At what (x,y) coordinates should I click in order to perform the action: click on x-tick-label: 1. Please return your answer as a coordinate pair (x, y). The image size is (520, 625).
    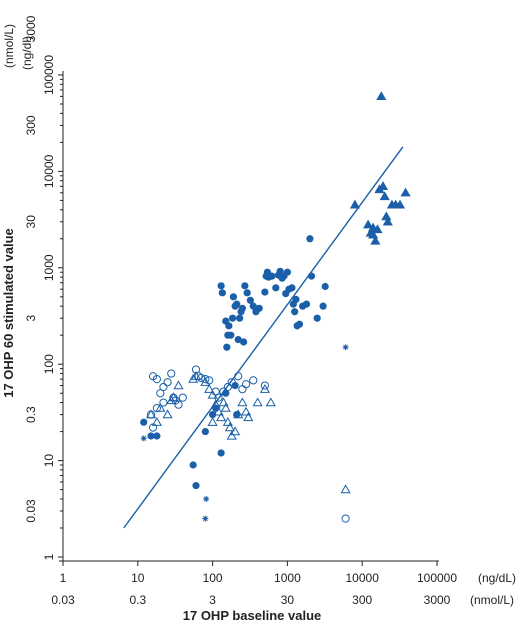
    Looking at the image, I should click on (63, 578).